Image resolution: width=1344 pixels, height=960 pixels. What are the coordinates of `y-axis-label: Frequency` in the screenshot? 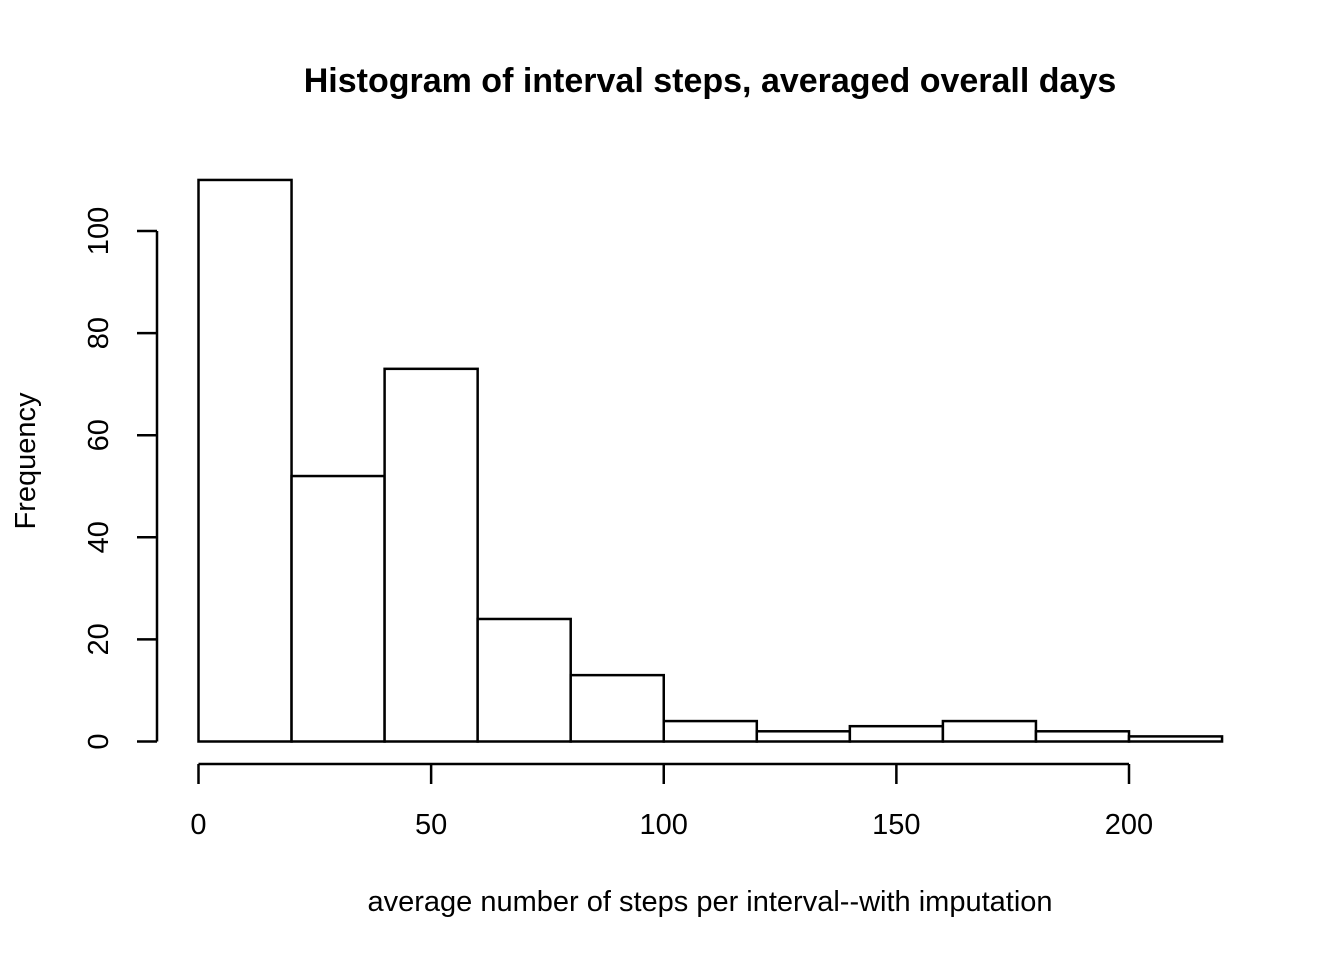 It's located at (26, 461).